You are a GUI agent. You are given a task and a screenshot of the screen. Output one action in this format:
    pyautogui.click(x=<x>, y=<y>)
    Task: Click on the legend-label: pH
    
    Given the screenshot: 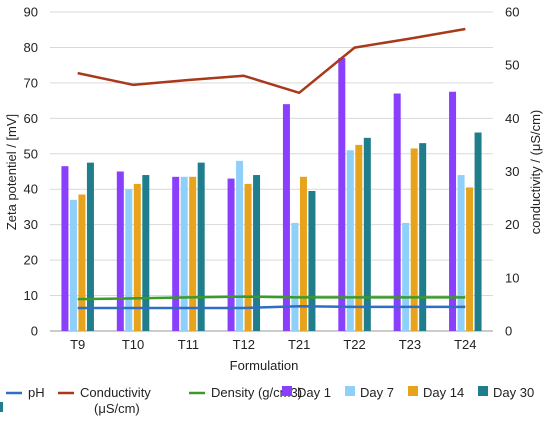 What is the action you would take?
    pyautogui.click(x=36, y=392)
    